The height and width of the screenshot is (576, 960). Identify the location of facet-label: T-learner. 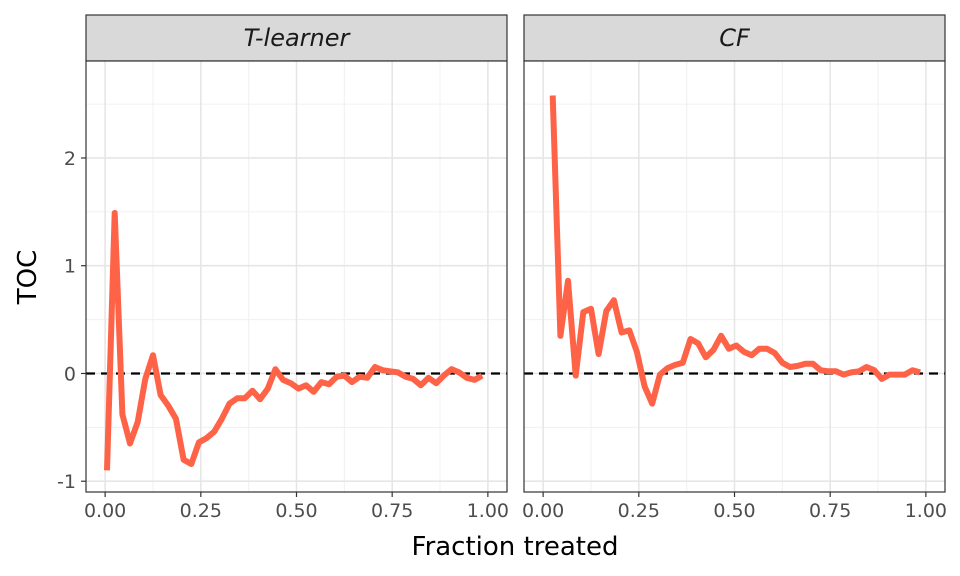
(298, 38).